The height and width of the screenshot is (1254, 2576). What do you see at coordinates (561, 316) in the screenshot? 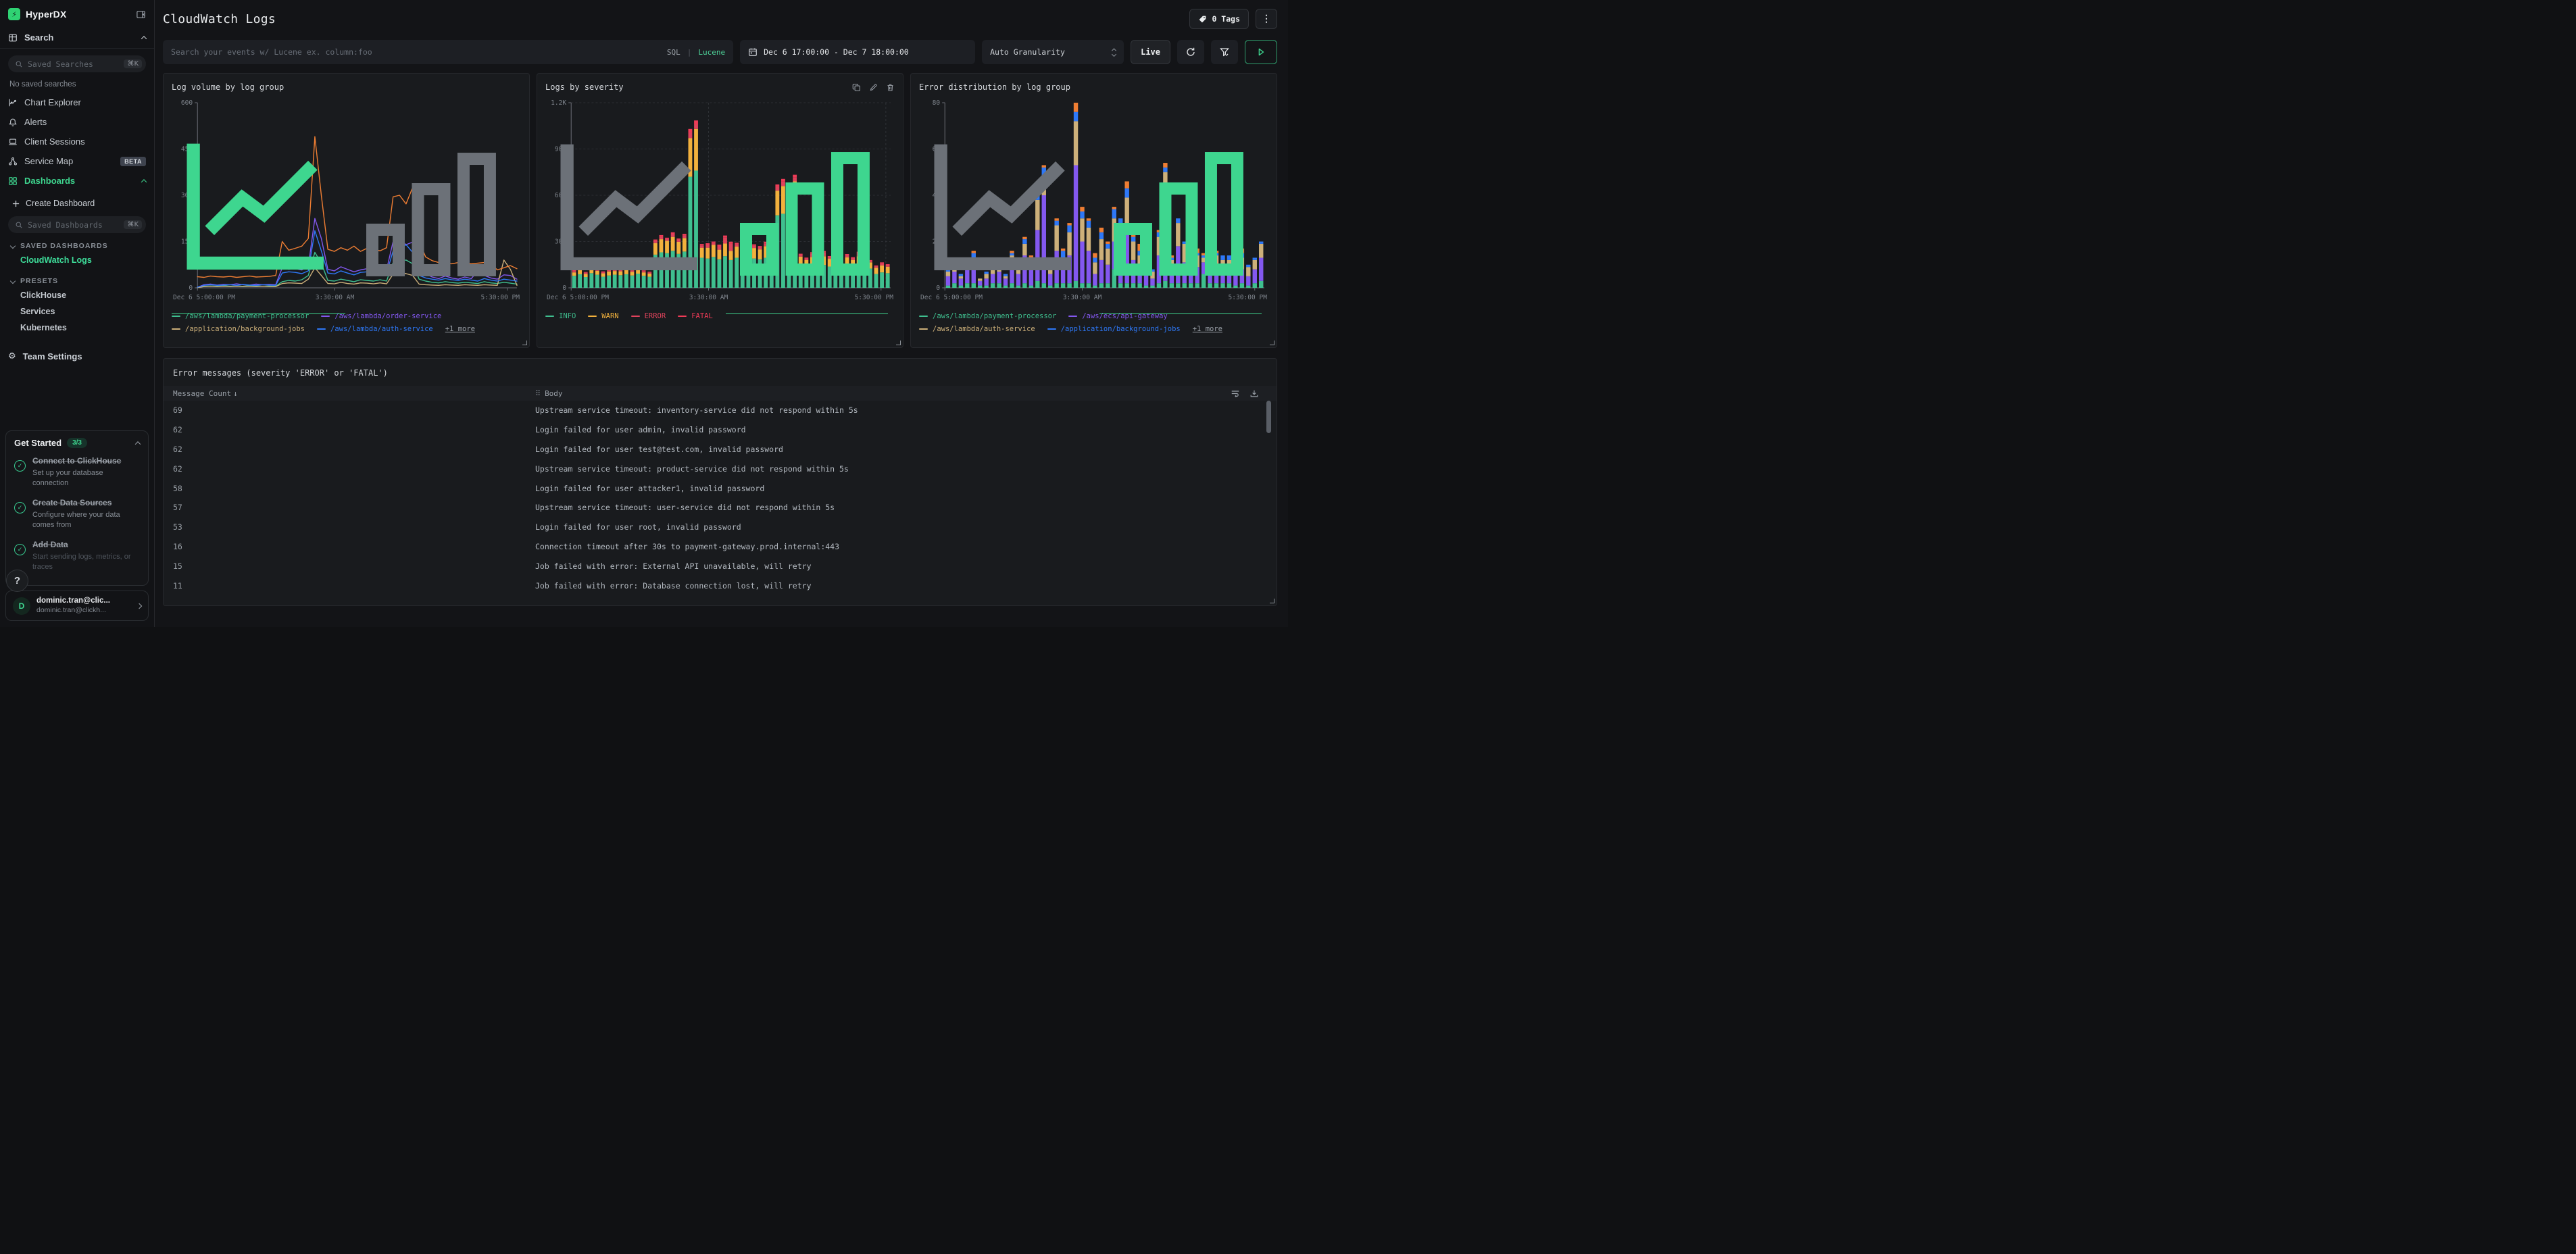
I see `legend-item: INFO` at bounding box center [561, 316].